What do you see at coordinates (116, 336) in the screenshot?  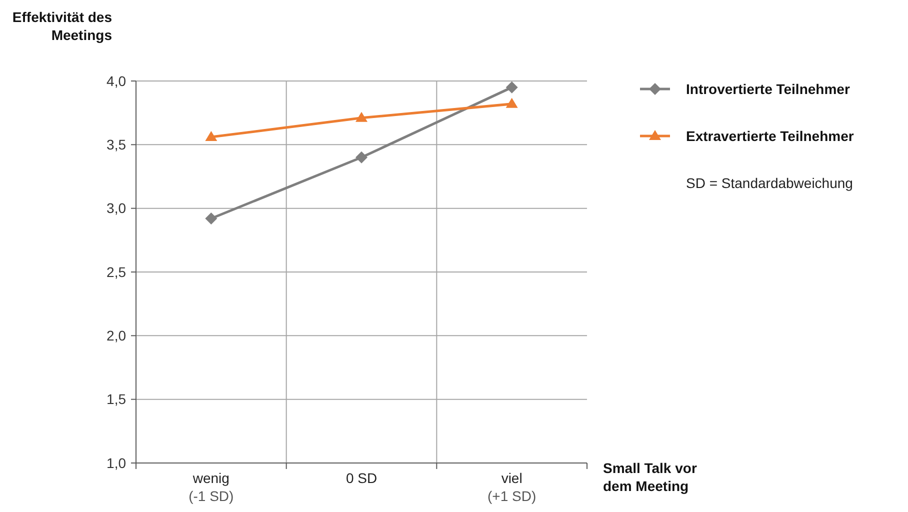 I see `y-tick-label: 2,0` at bounding box center [116, 336].